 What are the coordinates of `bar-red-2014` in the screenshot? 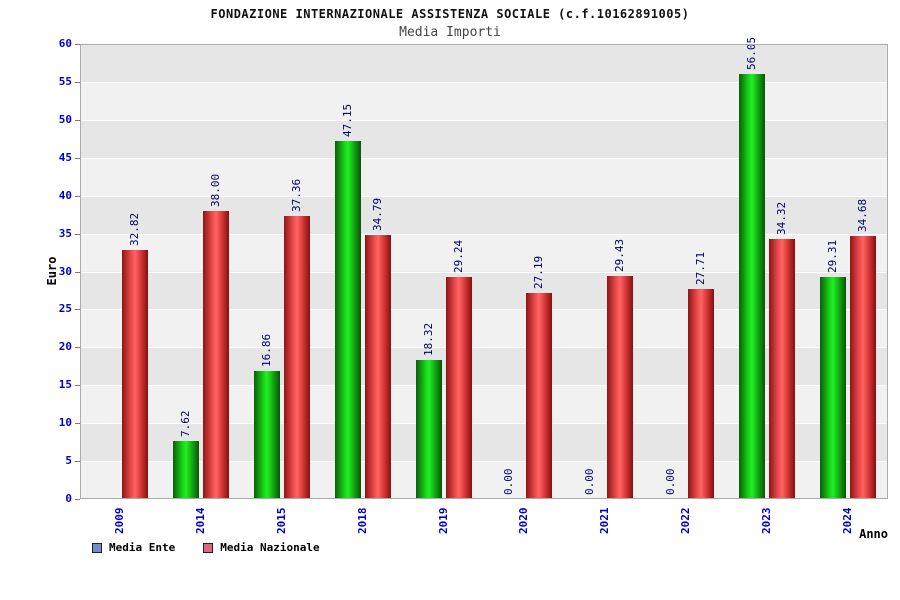 It's located at (216, 354).